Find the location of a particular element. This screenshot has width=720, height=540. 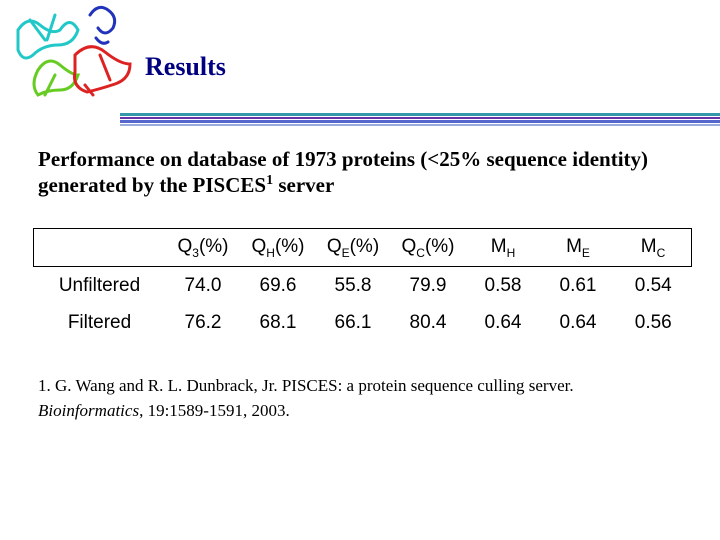

table-cell: 55.8 is located at coordinates (353, 285).